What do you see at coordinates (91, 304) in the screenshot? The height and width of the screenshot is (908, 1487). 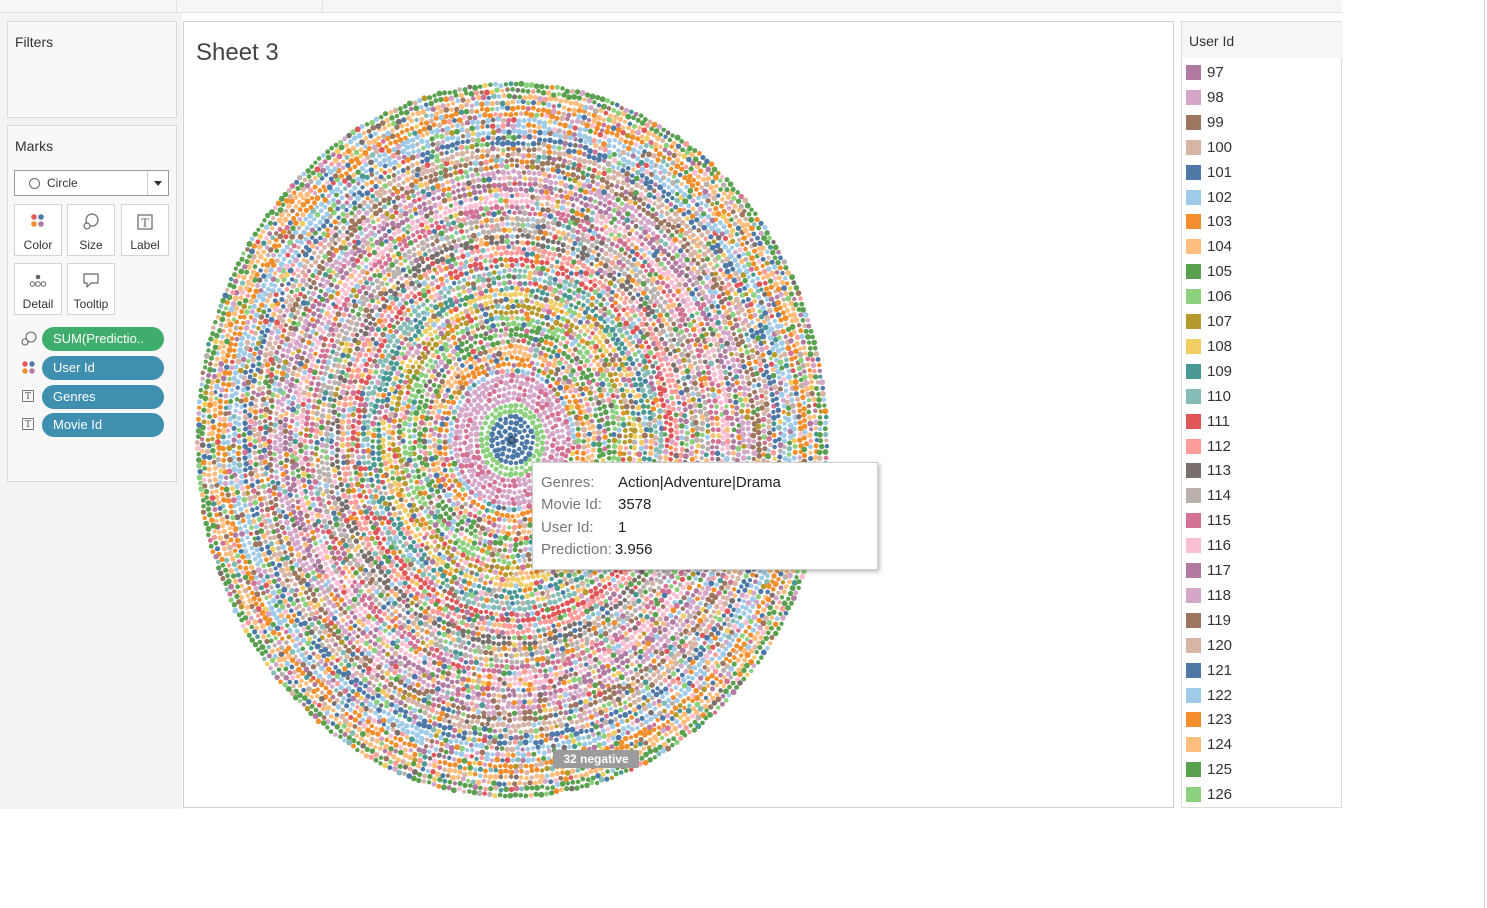 I see `tooltip-button-label: Tooltip` at bounding box center [91, 304].